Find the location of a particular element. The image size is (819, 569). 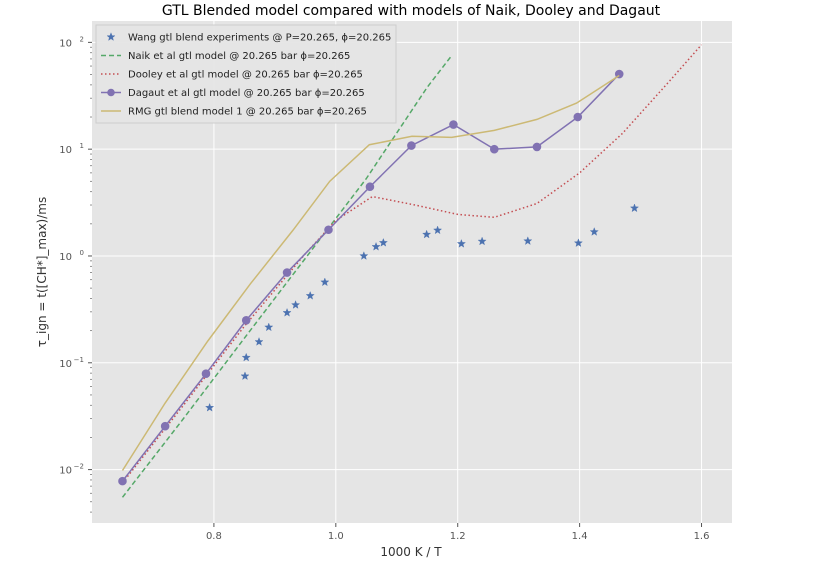

legend-box is located at coordinates (246, 74).